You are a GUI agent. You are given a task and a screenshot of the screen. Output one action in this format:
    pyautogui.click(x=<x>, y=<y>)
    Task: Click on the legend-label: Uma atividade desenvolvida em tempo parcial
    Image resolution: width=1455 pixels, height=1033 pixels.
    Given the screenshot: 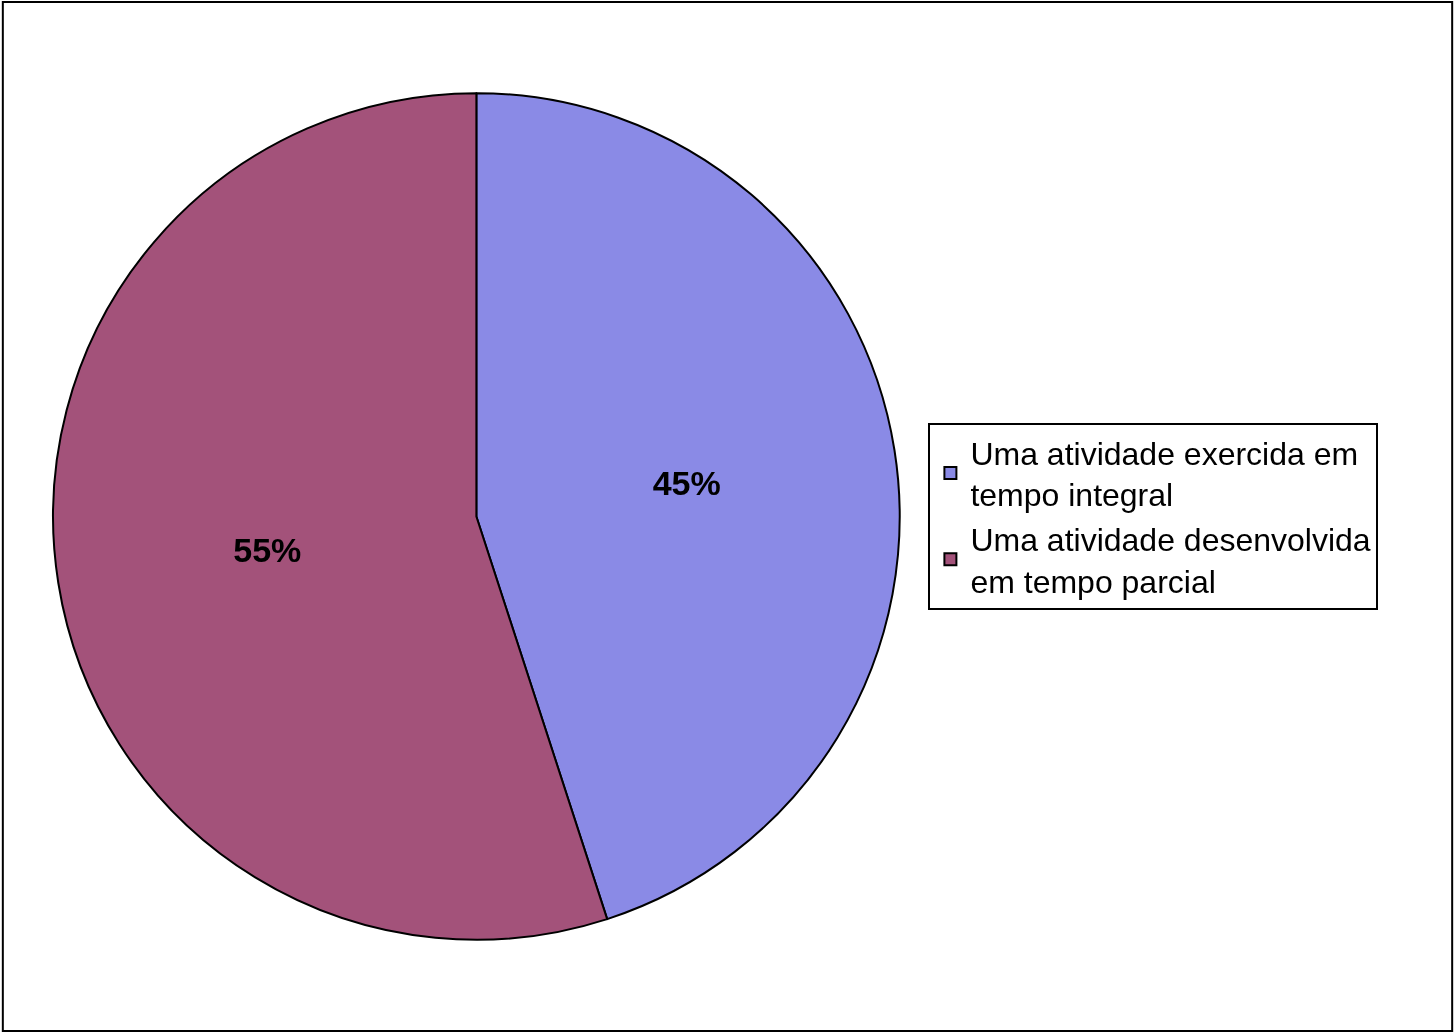 What is the action you would take?
    pyautogui.click(x=1170, y=560)
    